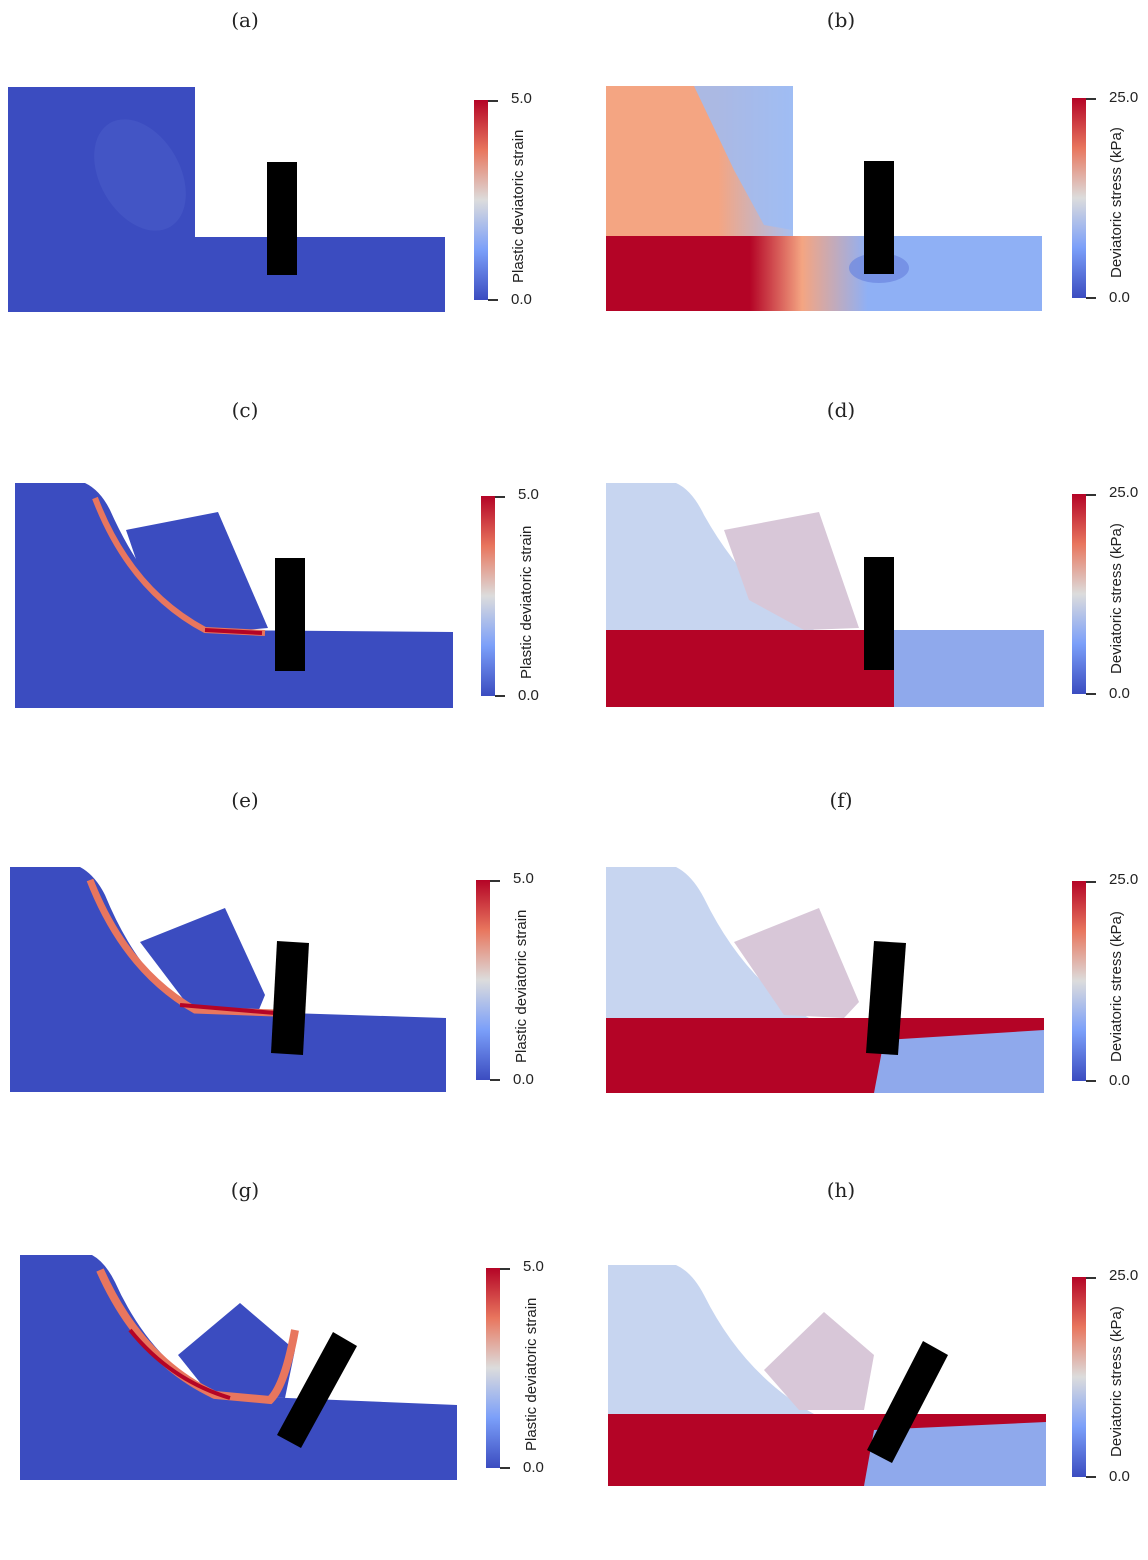 This screenshot has height=1560, width=1148. What do you see at coordinates (841, 1190) in the screenshot?
I see `panel-caption: (h)` at bounding box center [841, 1190].